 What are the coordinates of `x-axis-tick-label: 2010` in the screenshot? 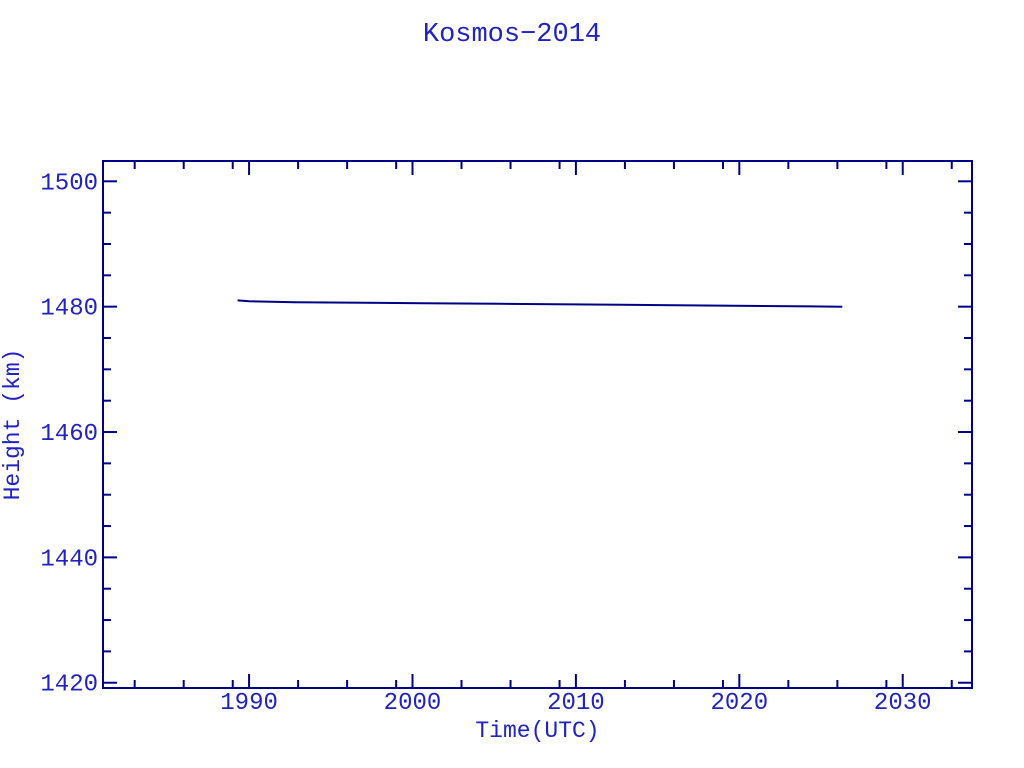 It's located at (576, 703).